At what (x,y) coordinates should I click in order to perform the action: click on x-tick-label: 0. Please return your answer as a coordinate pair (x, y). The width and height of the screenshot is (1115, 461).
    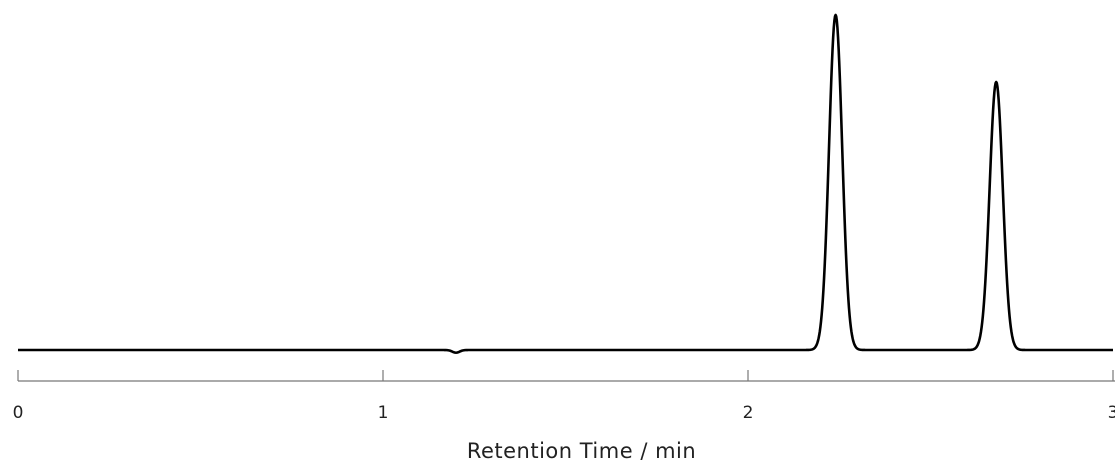
    Looking at the image, I should click on (18, 413).